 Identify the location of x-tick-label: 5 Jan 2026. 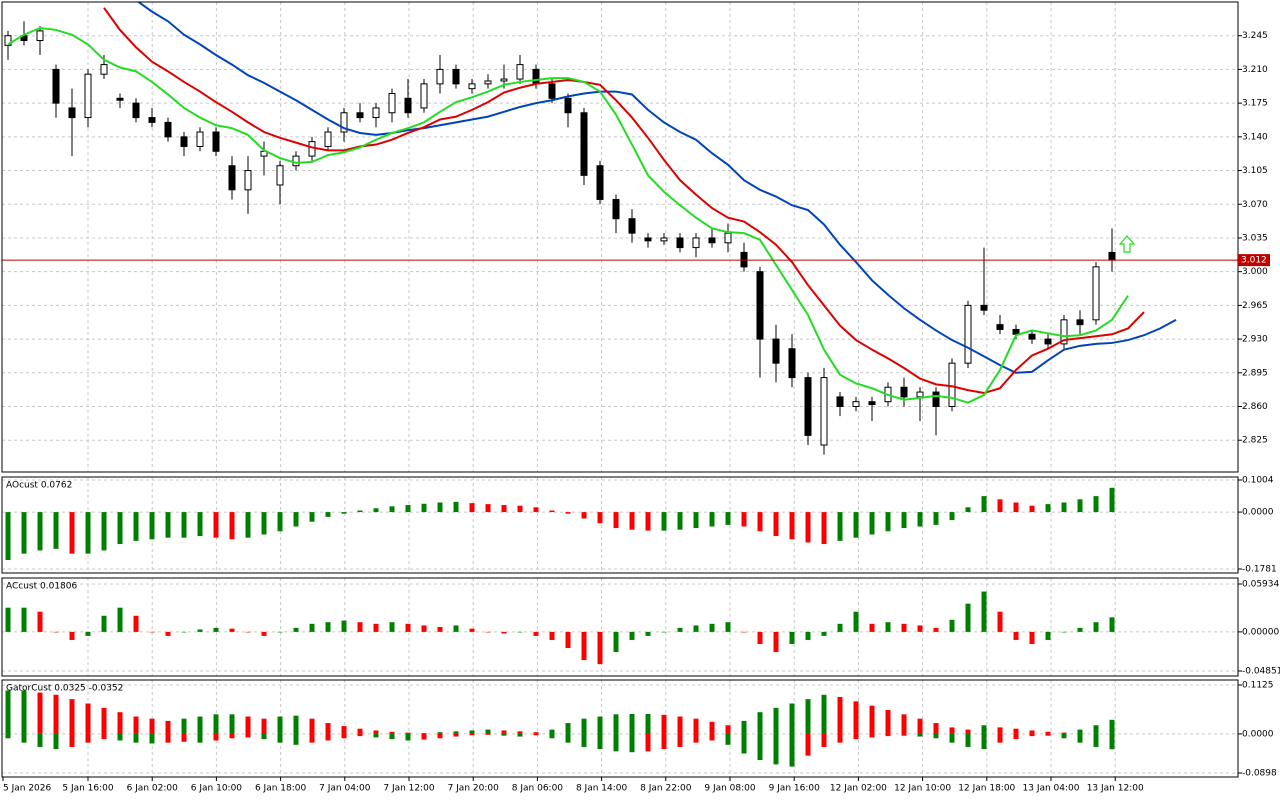
(27, 789).